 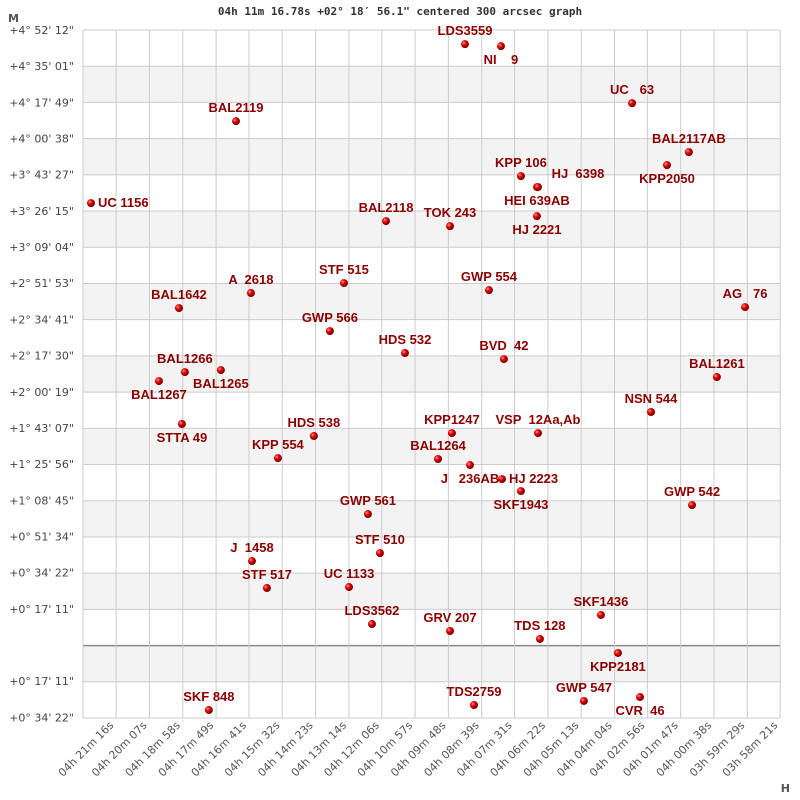 What do you see at coordinates (521, 162) in the screenshot?
I see `star-label: KPP 106` at bounding box center [521, 162].